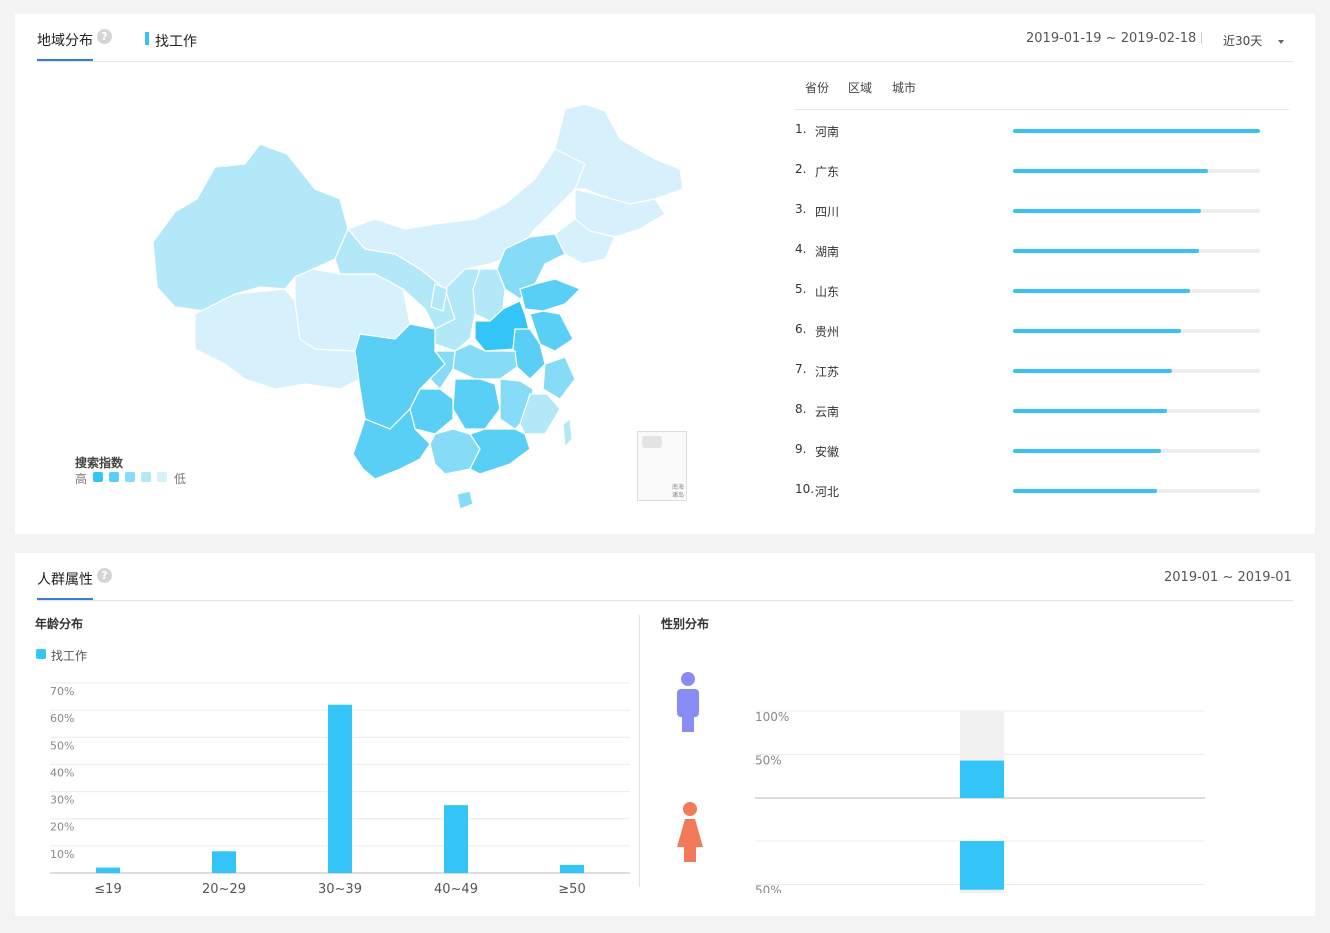 Image resolution: width=1330 pixels, height=933 pixels. Describe the element at coordinates (801, 449) in the screenshot. I see `rank-number: 9.` at that location.